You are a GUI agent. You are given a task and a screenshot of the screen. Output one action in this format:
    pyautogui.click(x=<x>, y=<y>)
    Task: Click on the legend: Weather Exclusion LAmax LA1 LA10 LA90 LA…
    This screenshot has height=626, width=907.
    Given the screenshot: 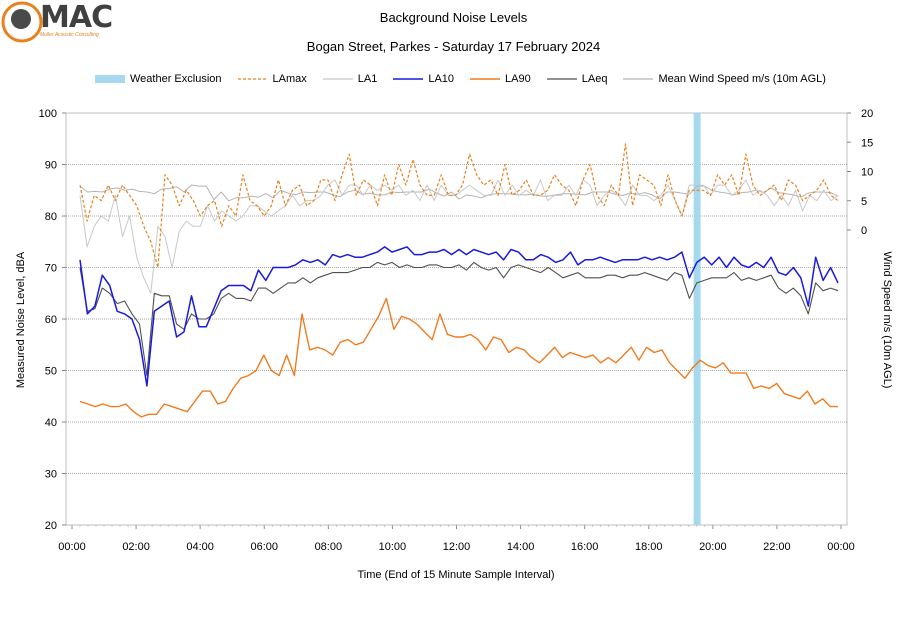 What is the action you would take?
    pyautogui.click(x=468, y=79)
    